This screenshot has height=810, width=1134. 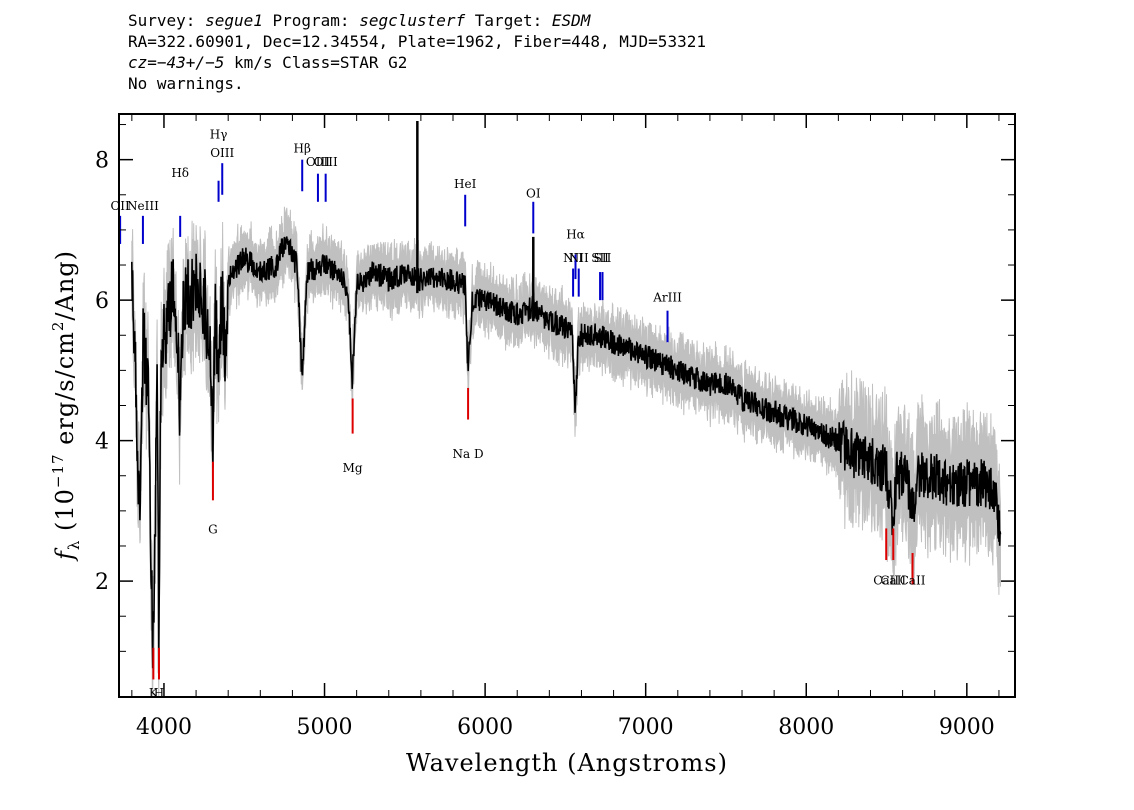 What do you see at coordinates (65, 285) in the screenshot?
I see `y-axis-title-post: /Ang)` at bounding box center [65, 285].